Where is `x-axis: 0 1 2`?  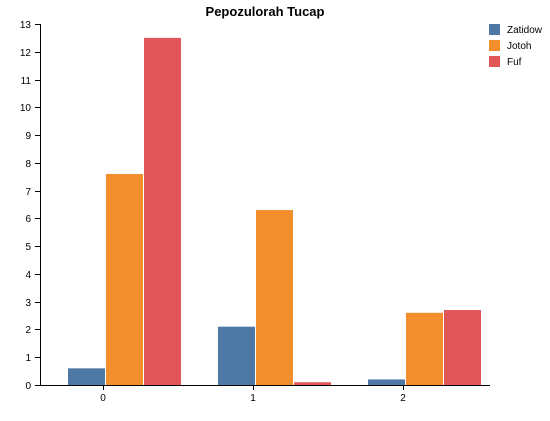
x-axis: 0 1 2 is located at coordinates (265, 394).